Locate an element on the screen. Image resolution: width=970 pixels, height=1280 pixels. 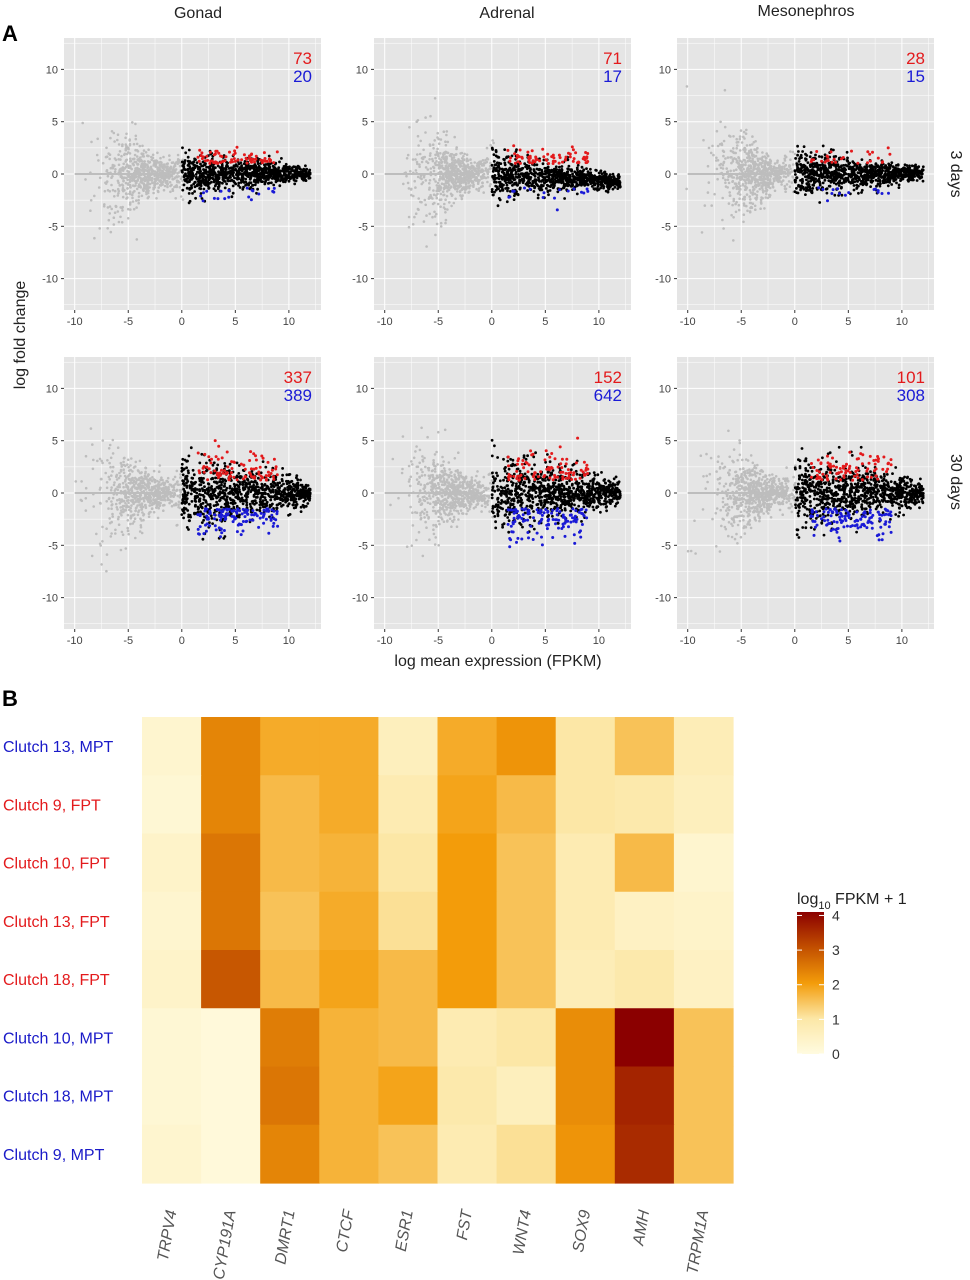
y-axis-label: log fold change is located at coordinates (20, 335).